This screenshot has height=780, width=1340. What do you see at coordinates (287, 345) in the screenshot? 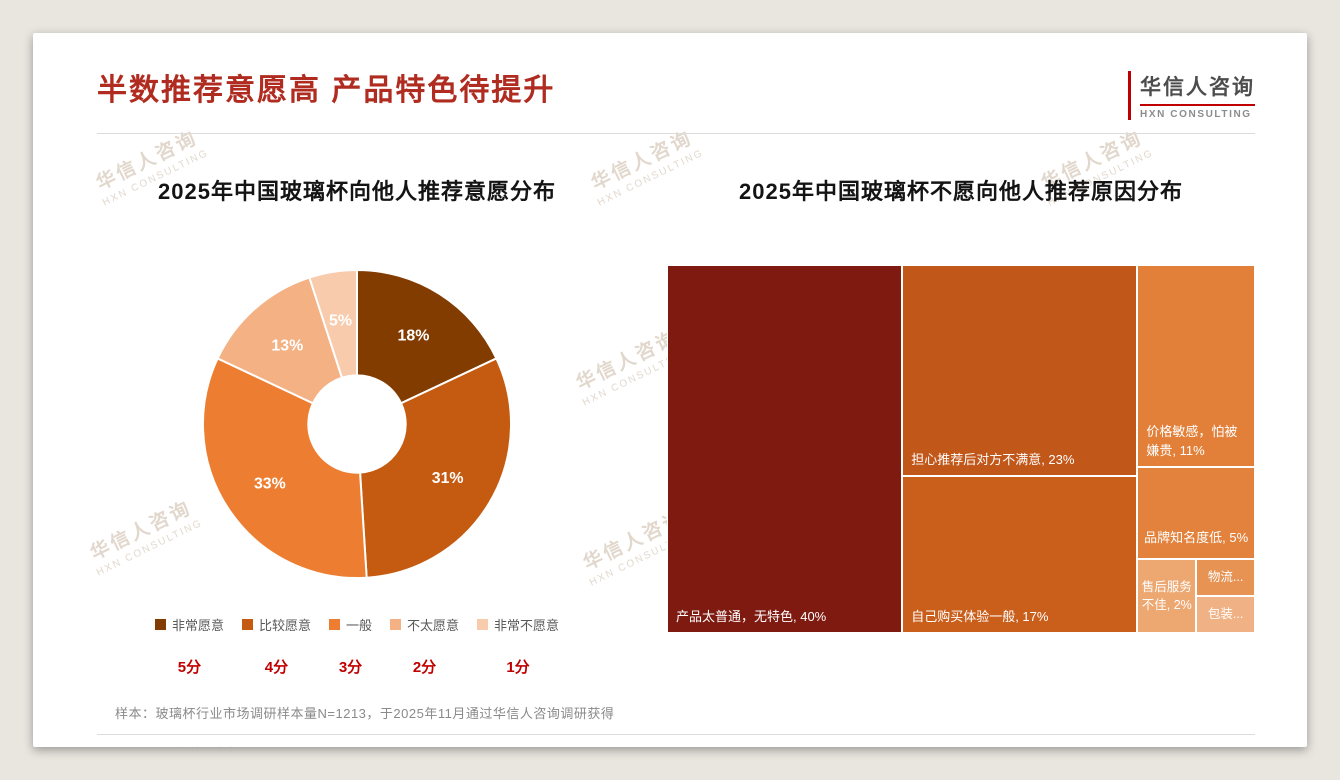
I see `donut-value-label: 13%` at bounding box center [287, 345].